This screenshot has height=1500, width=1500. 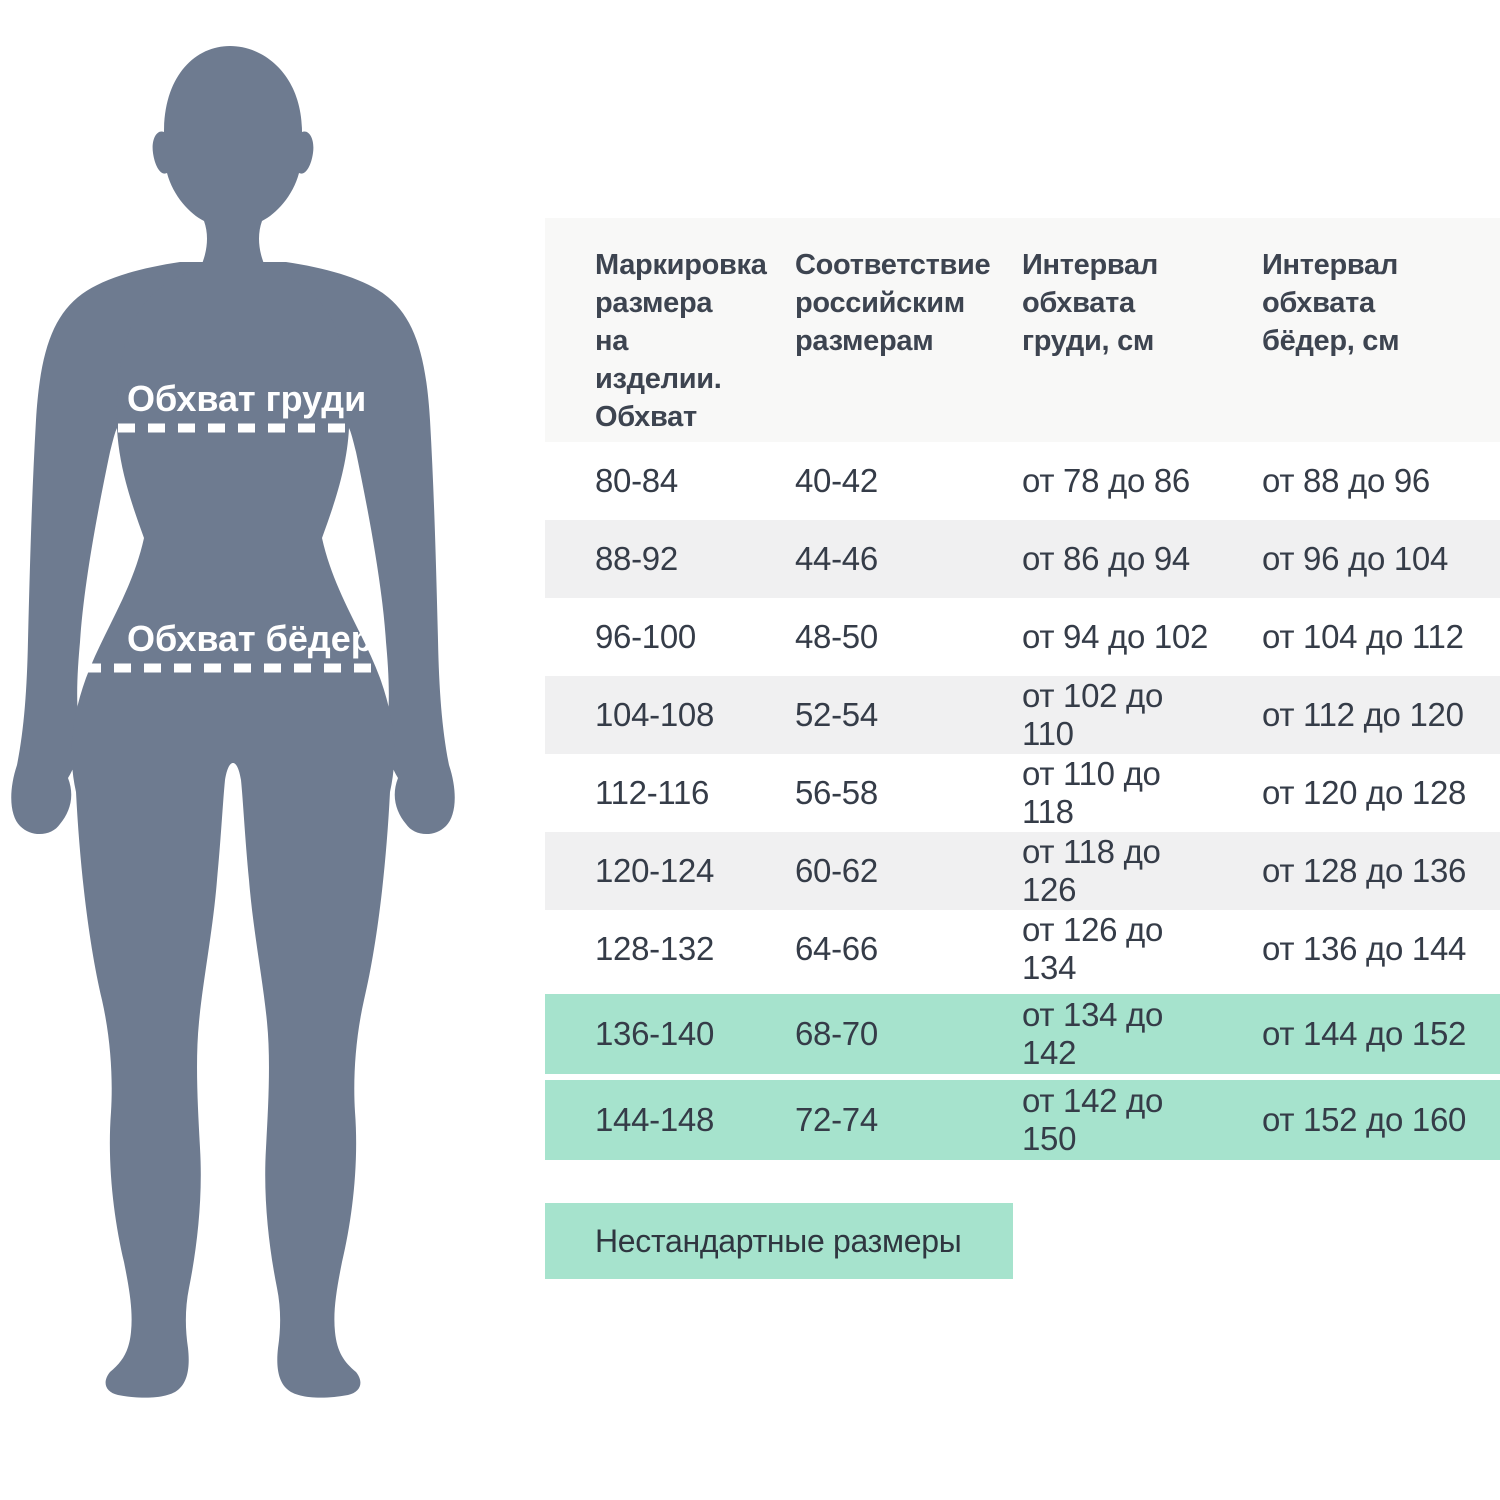 I want to click on legend-label: Нестандартные размеры, so click(x=778, y=1240).